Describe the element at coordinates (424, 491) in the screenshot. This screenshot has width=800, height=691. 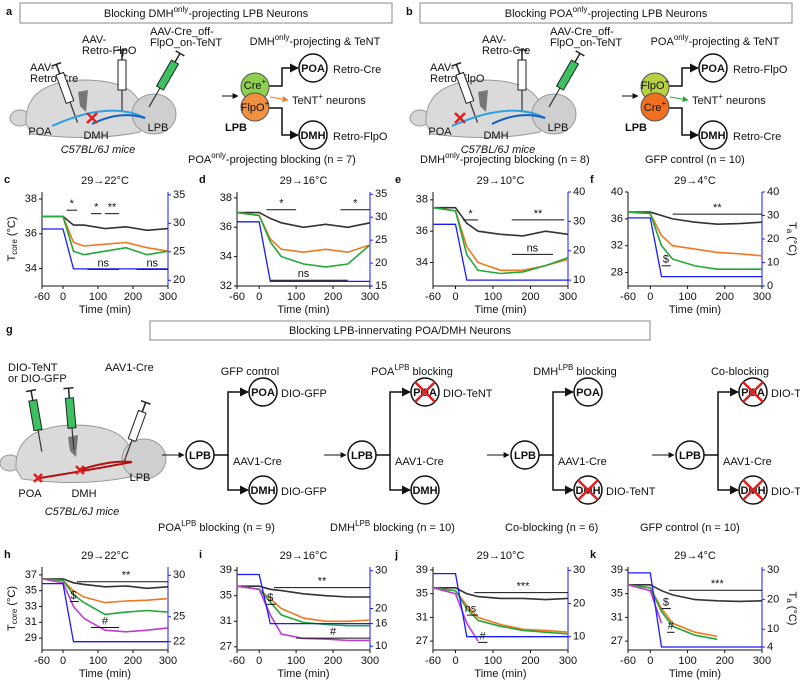
I see `target-node-label: DMH` at that location.